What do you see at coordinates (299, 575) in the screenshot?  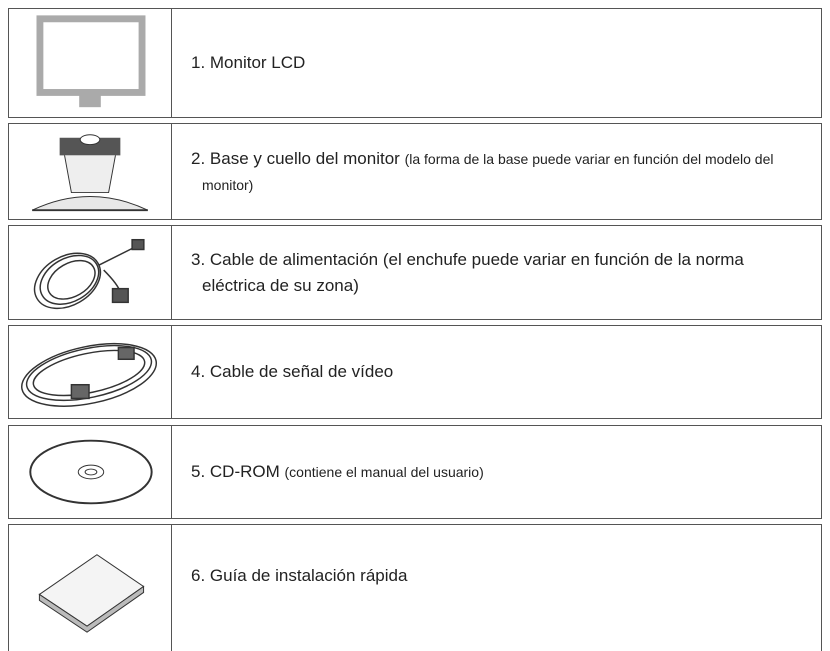 I see `item-label: 6. Guía de instalación rápida` at bounding box center [299, 575].